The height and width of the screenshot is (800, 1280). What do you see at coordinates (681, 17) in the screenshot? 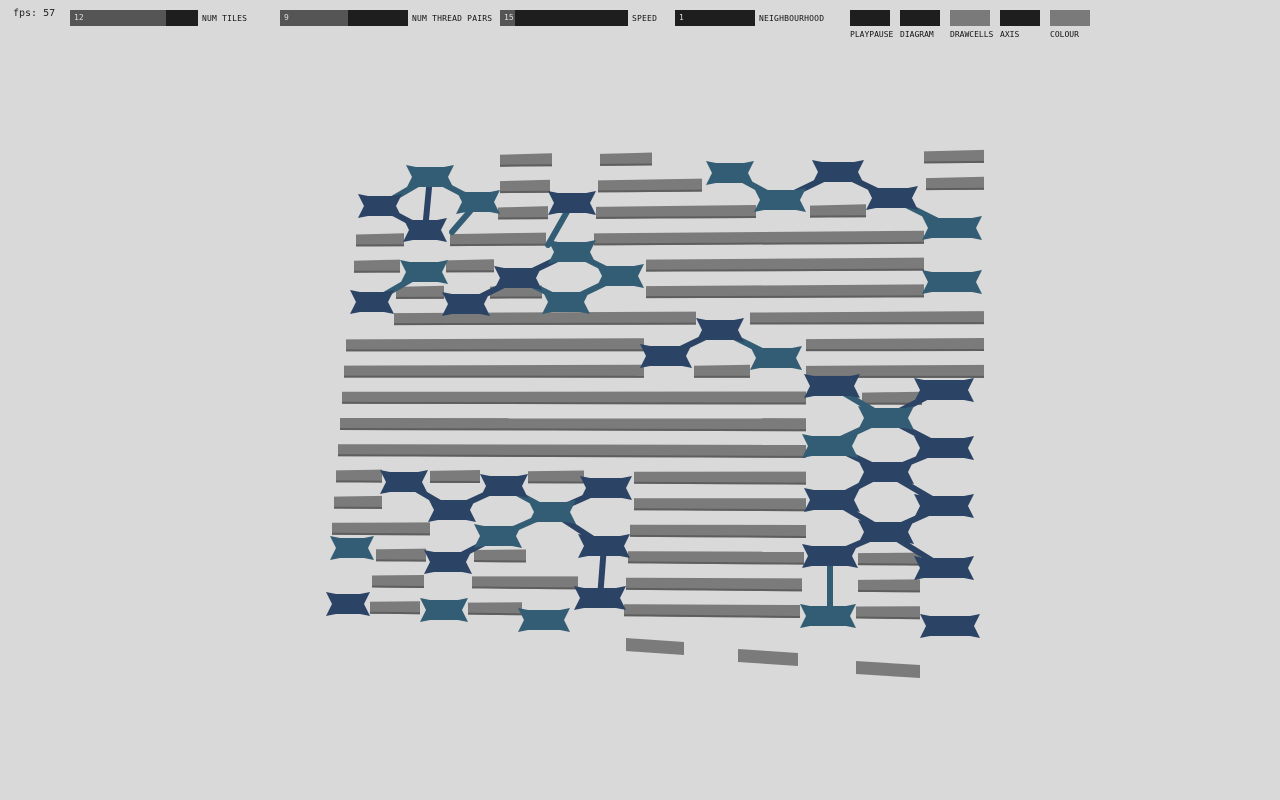
I see `slider-value: 1` at bounding box center [681, 17].